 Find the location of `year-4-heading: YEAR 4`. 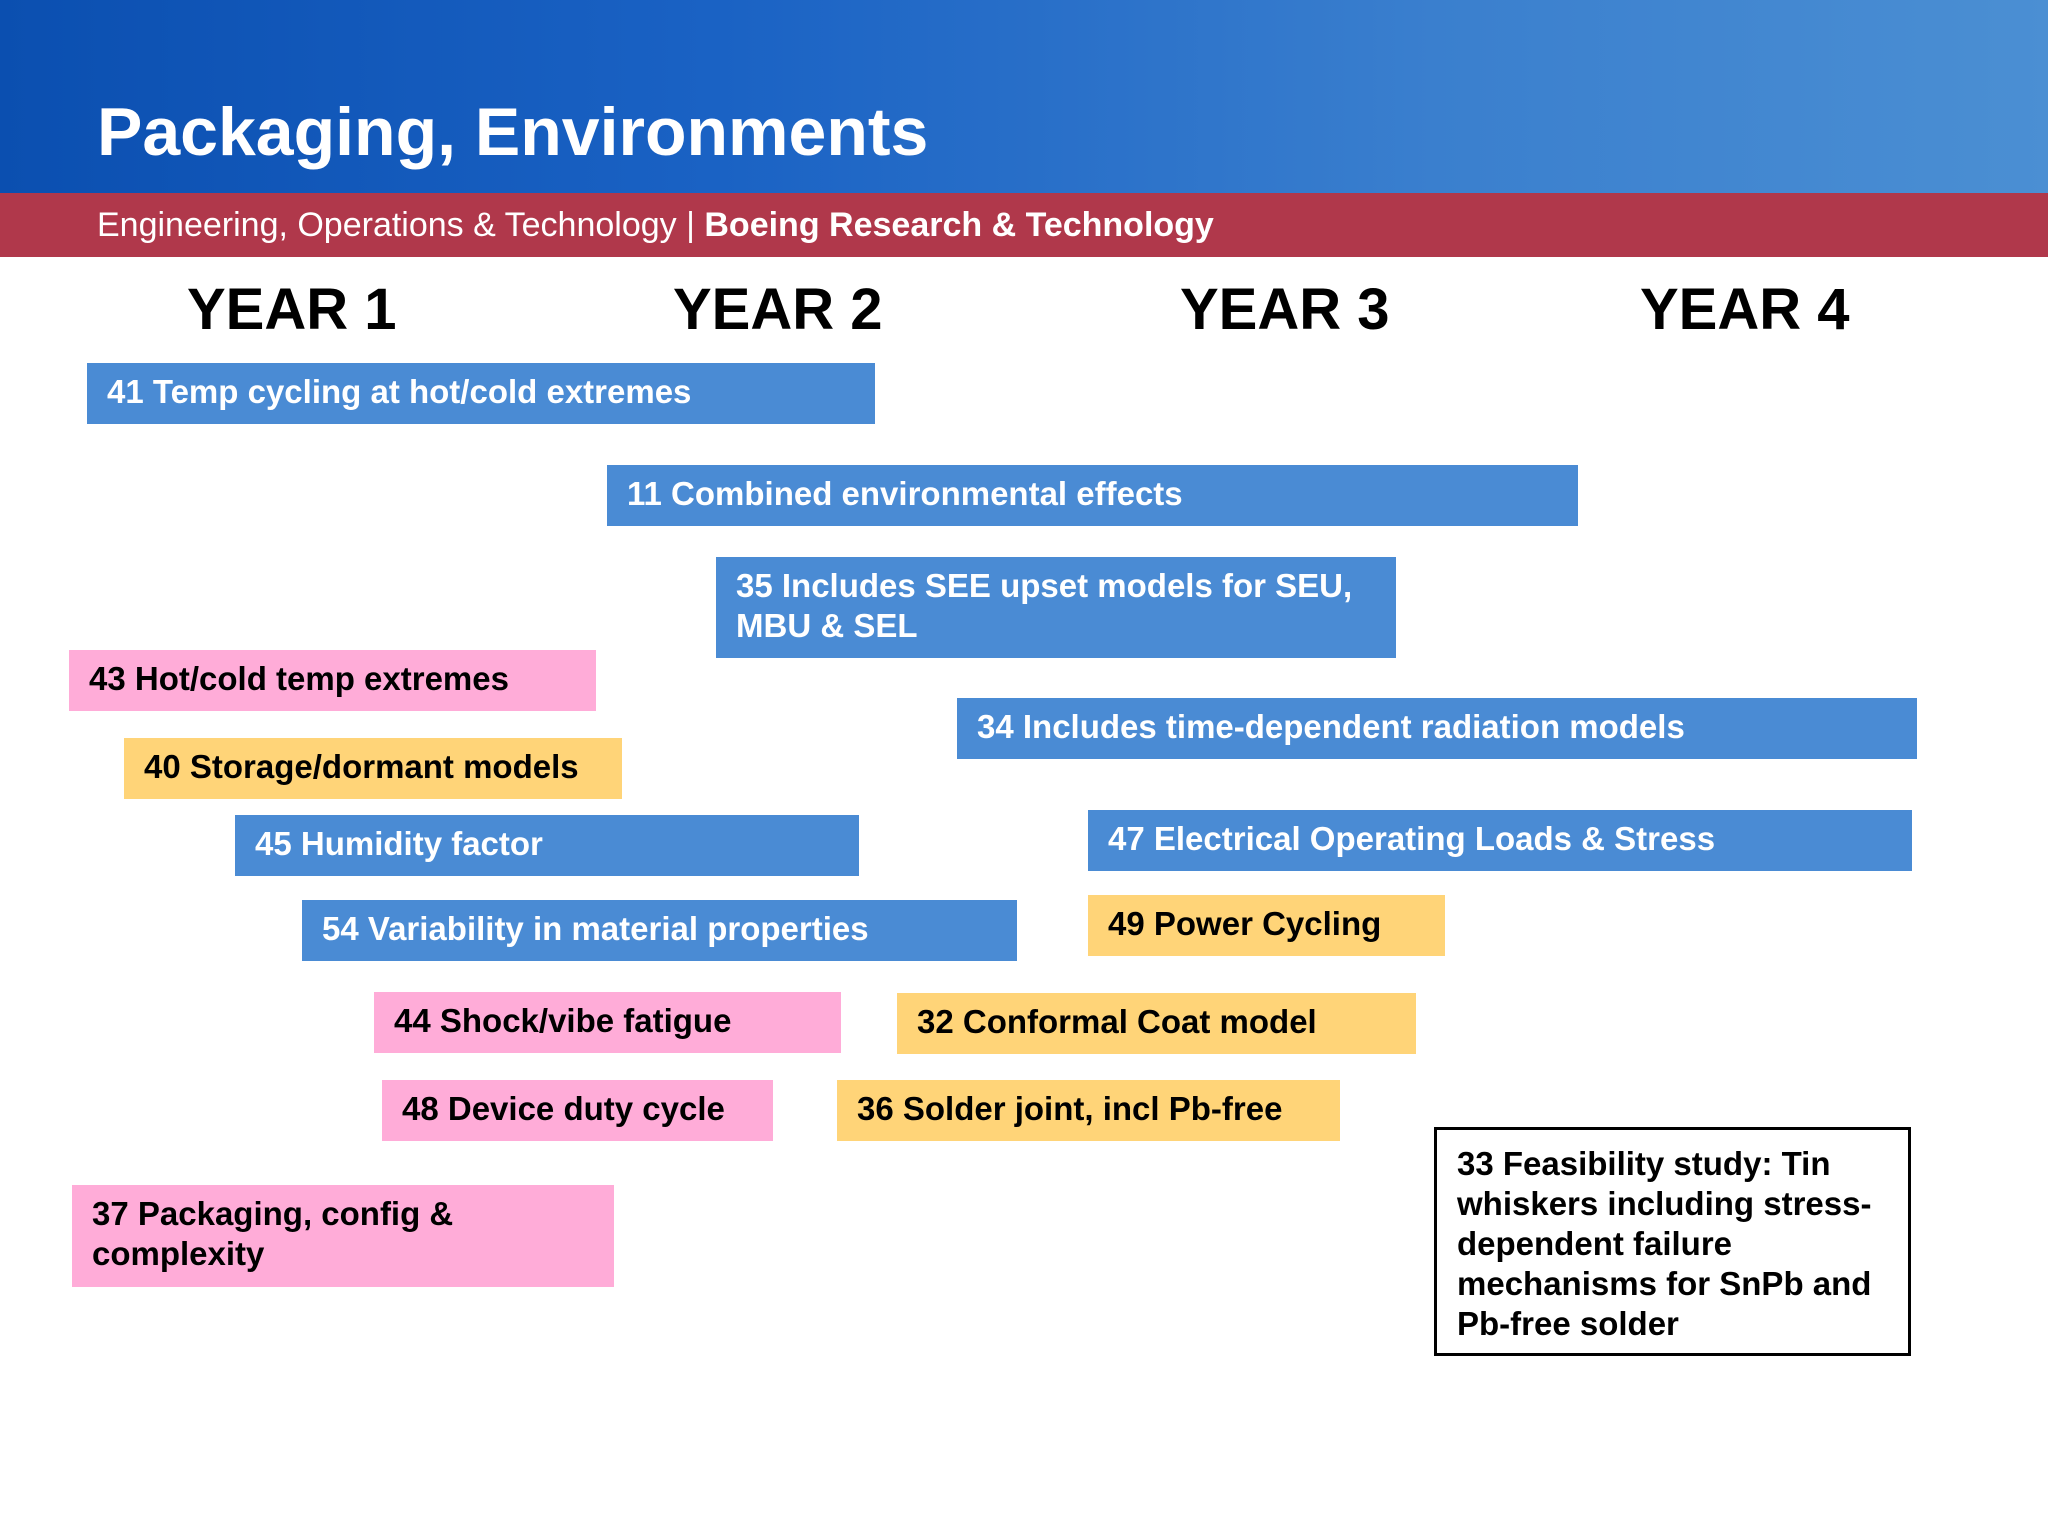

year-4-heading: YEAR 4 is located at coordinates (1745, 309).